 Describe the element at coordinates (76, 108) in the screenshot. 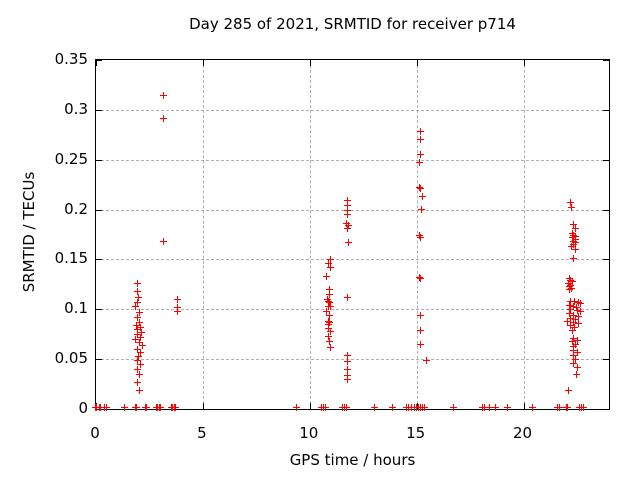

I see `y-tick-label: 0.3` at that location.